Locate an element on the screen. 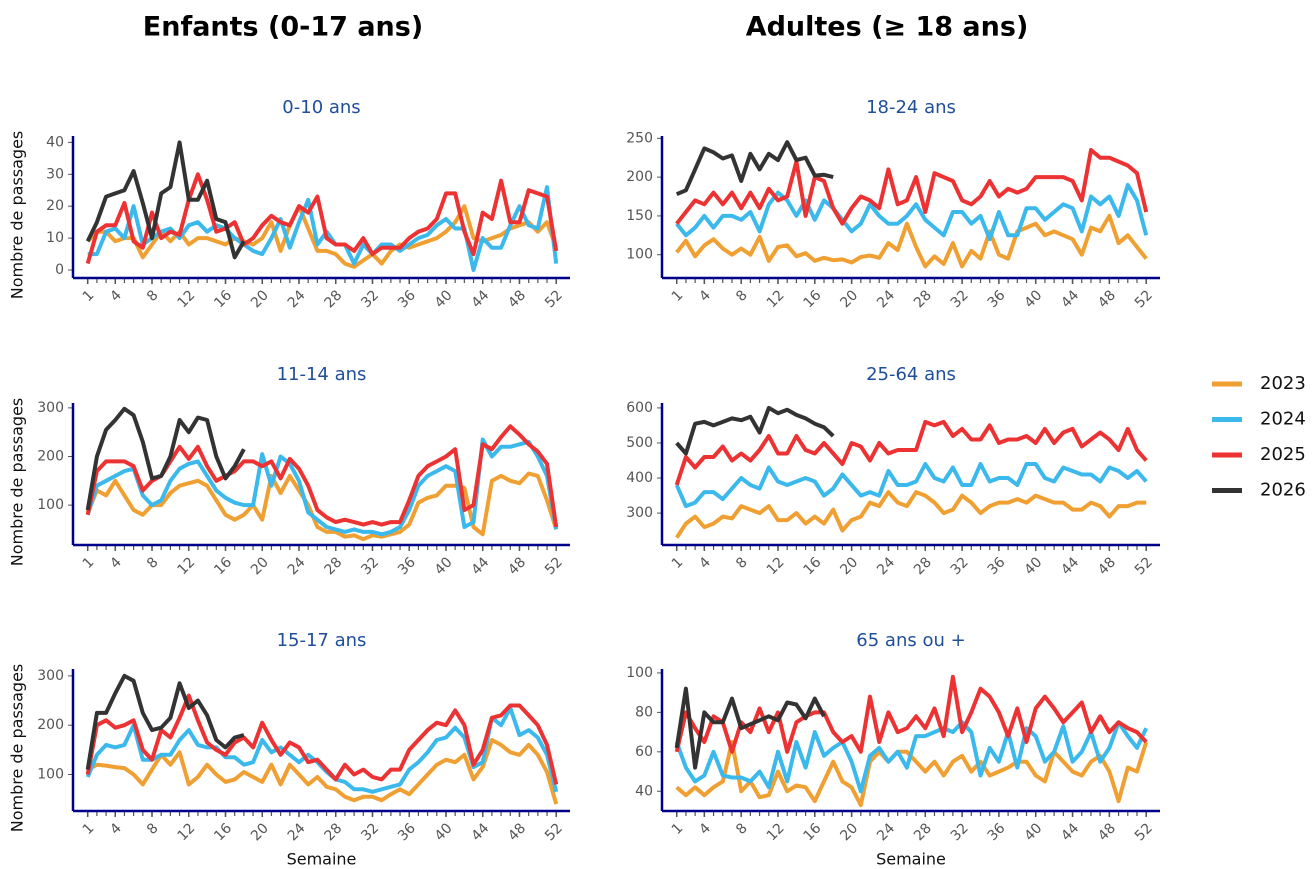 The width and height of the screenshot is (1316, 869). y-tick-label: 60 is located at coordinates (644, 752).